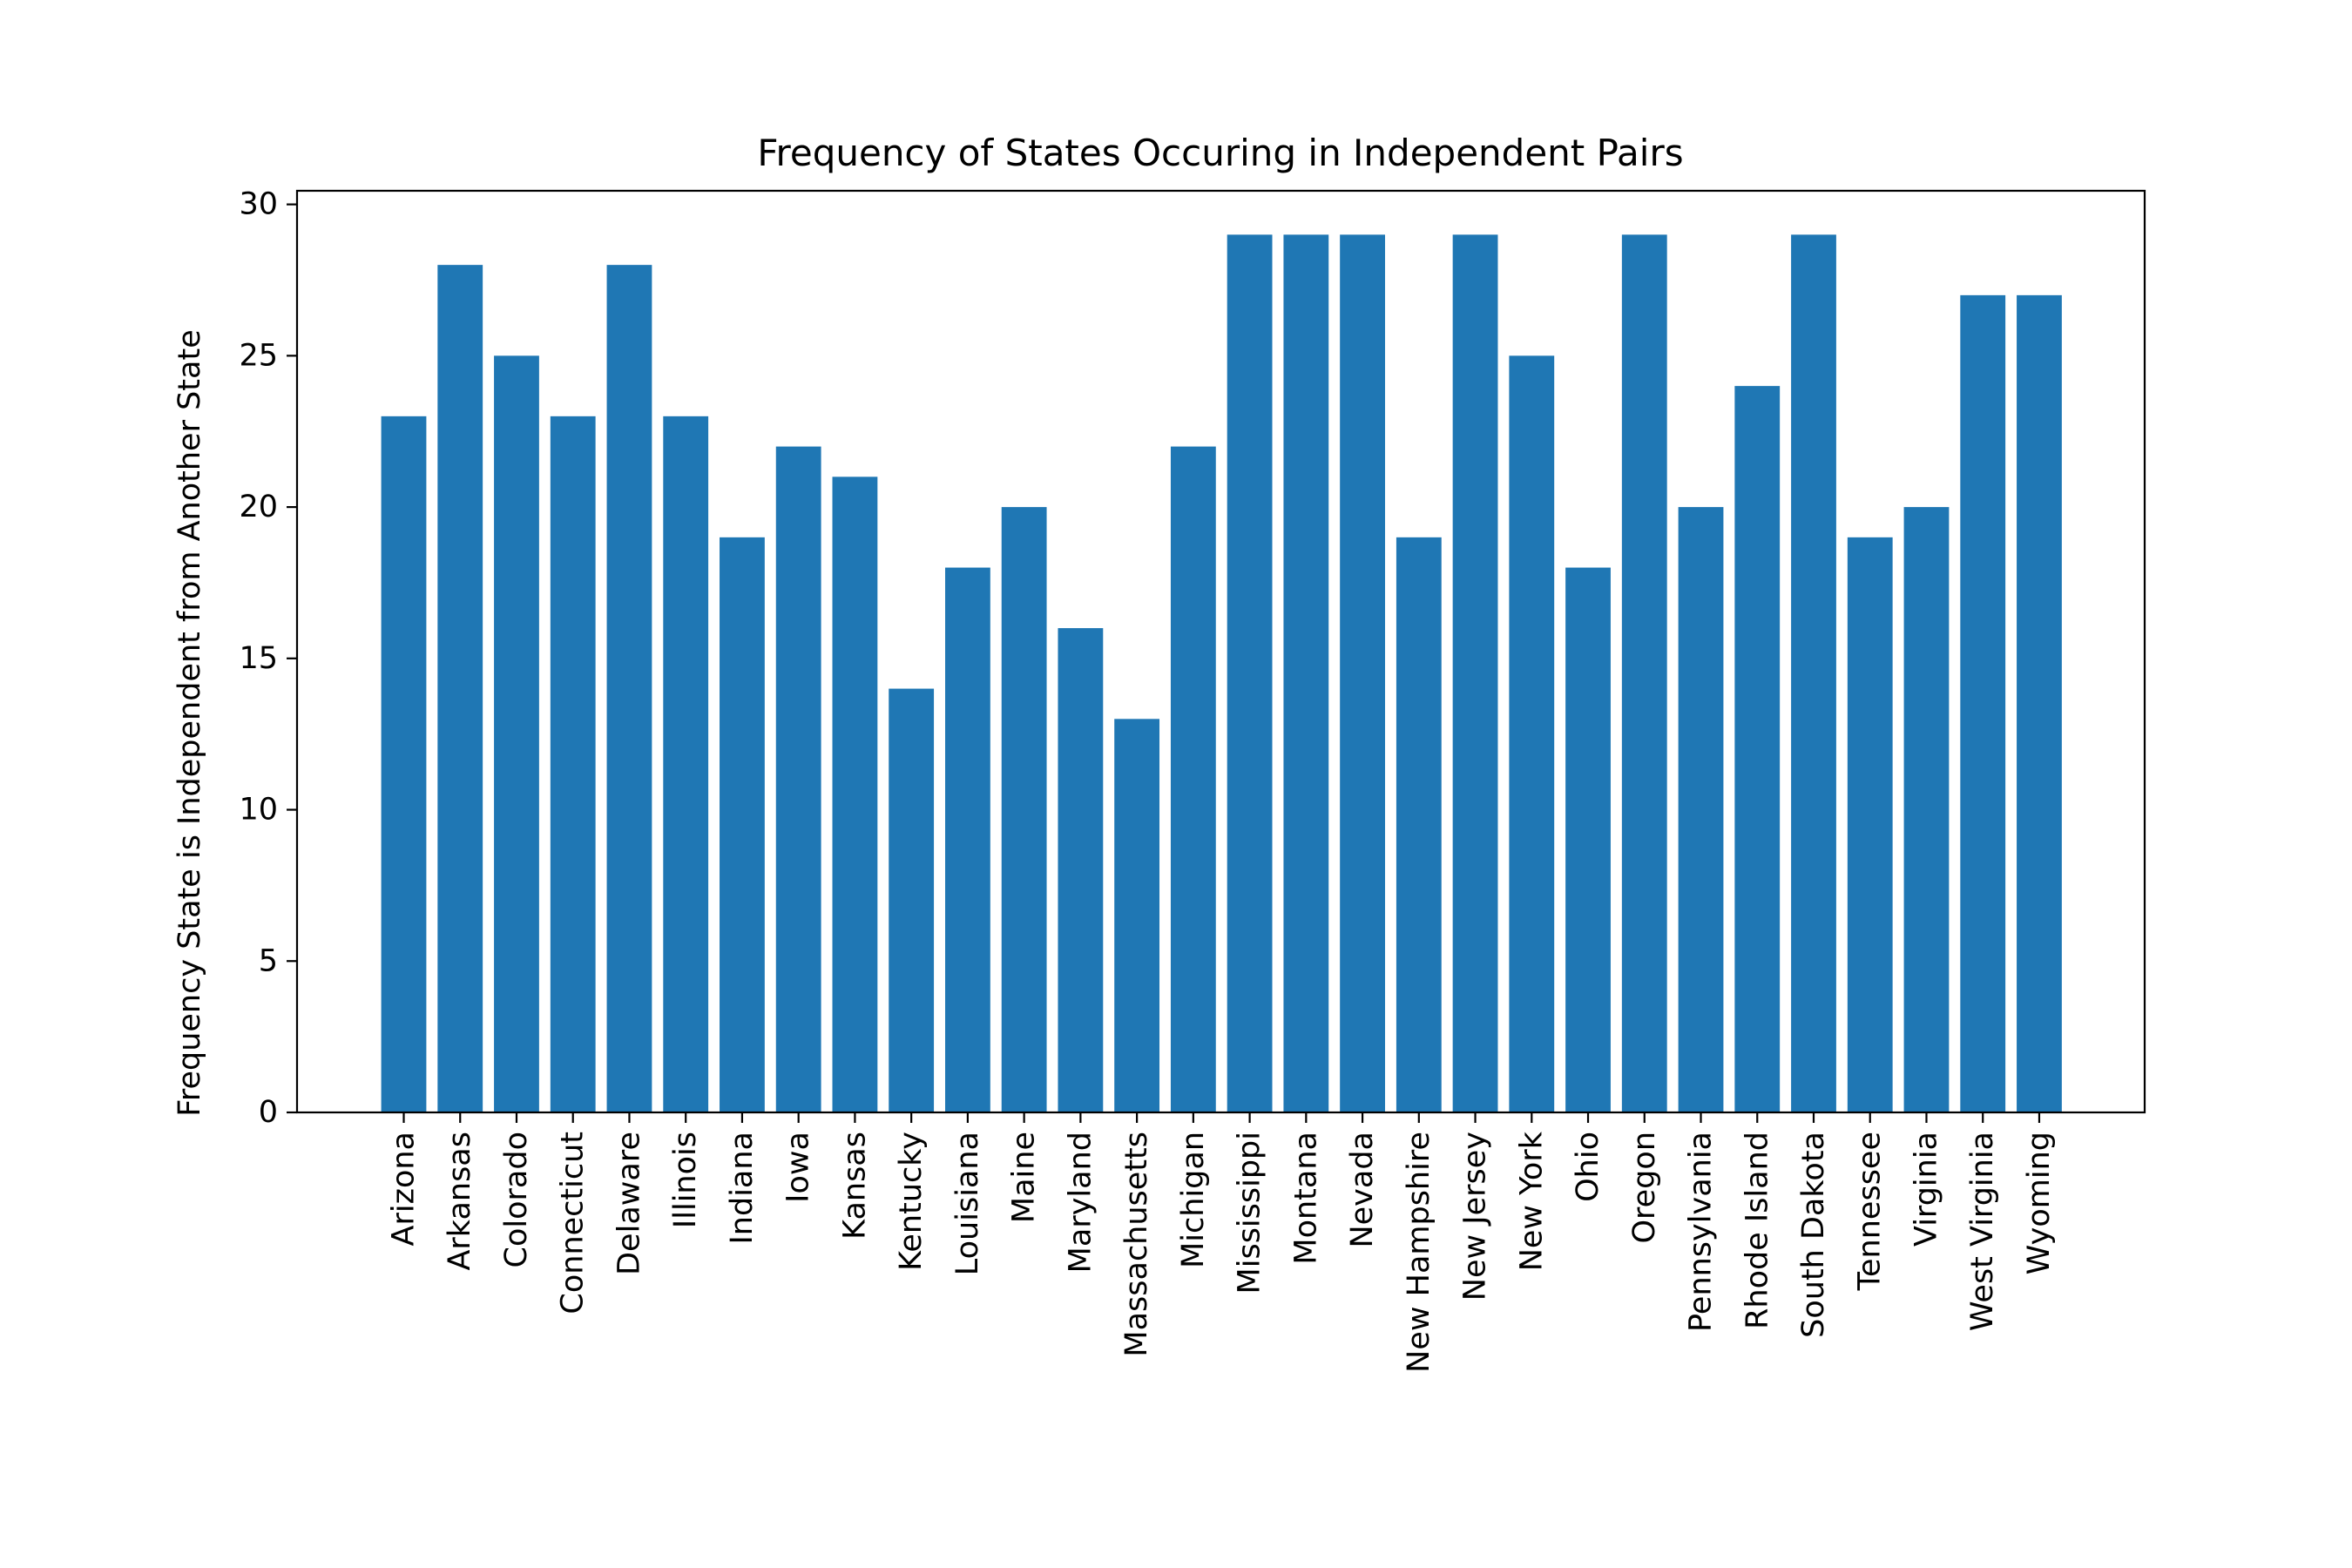 The image size is (2352, 1568). I want to click on bar-tennessee, so click(1870, 825).